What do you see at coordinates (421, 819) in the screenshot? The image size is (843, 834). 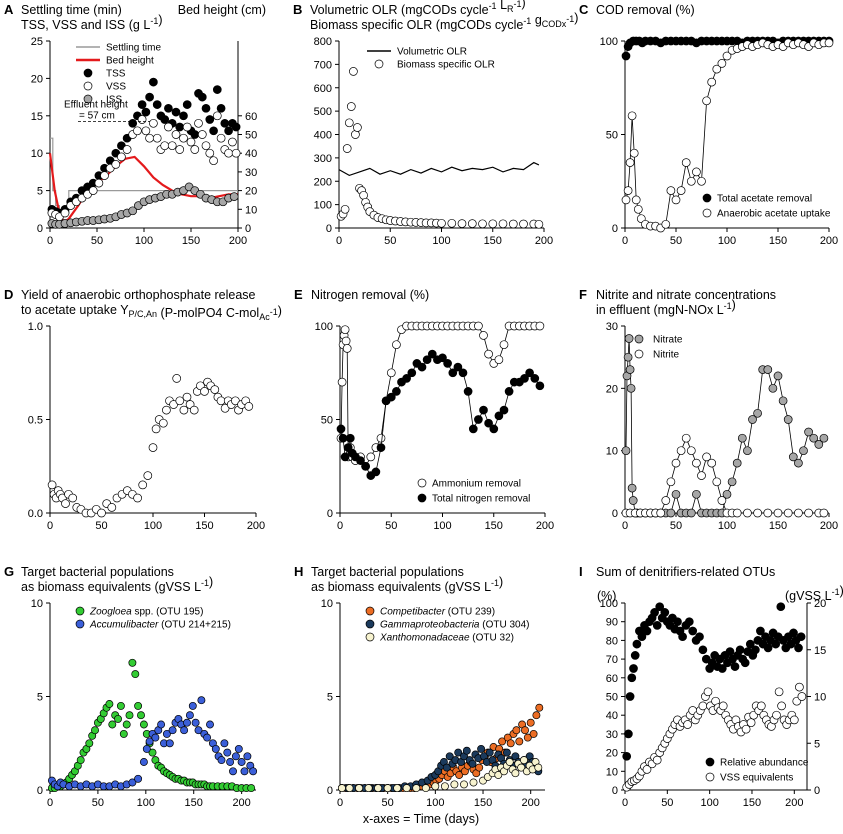 I see `x-axis-caption: x-axes = Time (days)` at bounding box center [421, 819].